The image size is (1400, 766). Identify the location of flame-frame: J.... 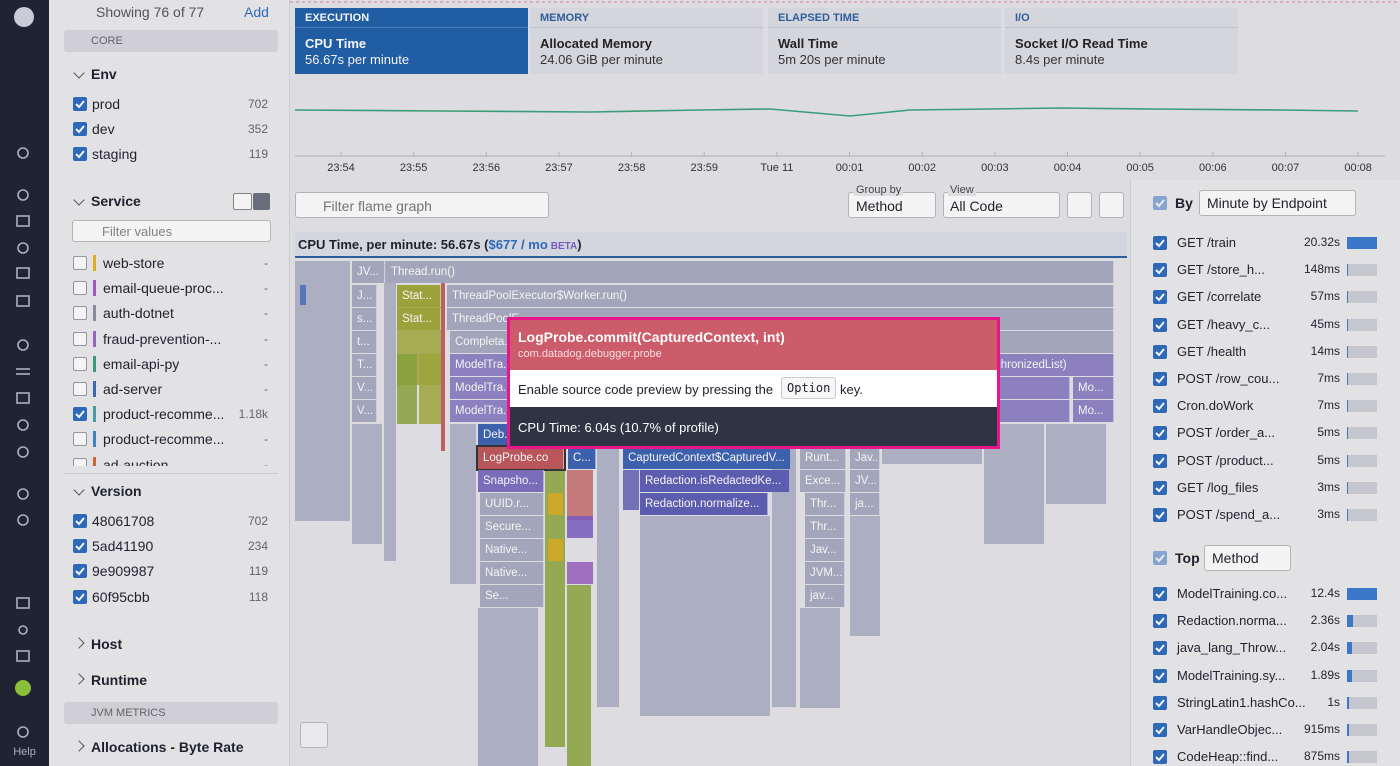
(364, 296).